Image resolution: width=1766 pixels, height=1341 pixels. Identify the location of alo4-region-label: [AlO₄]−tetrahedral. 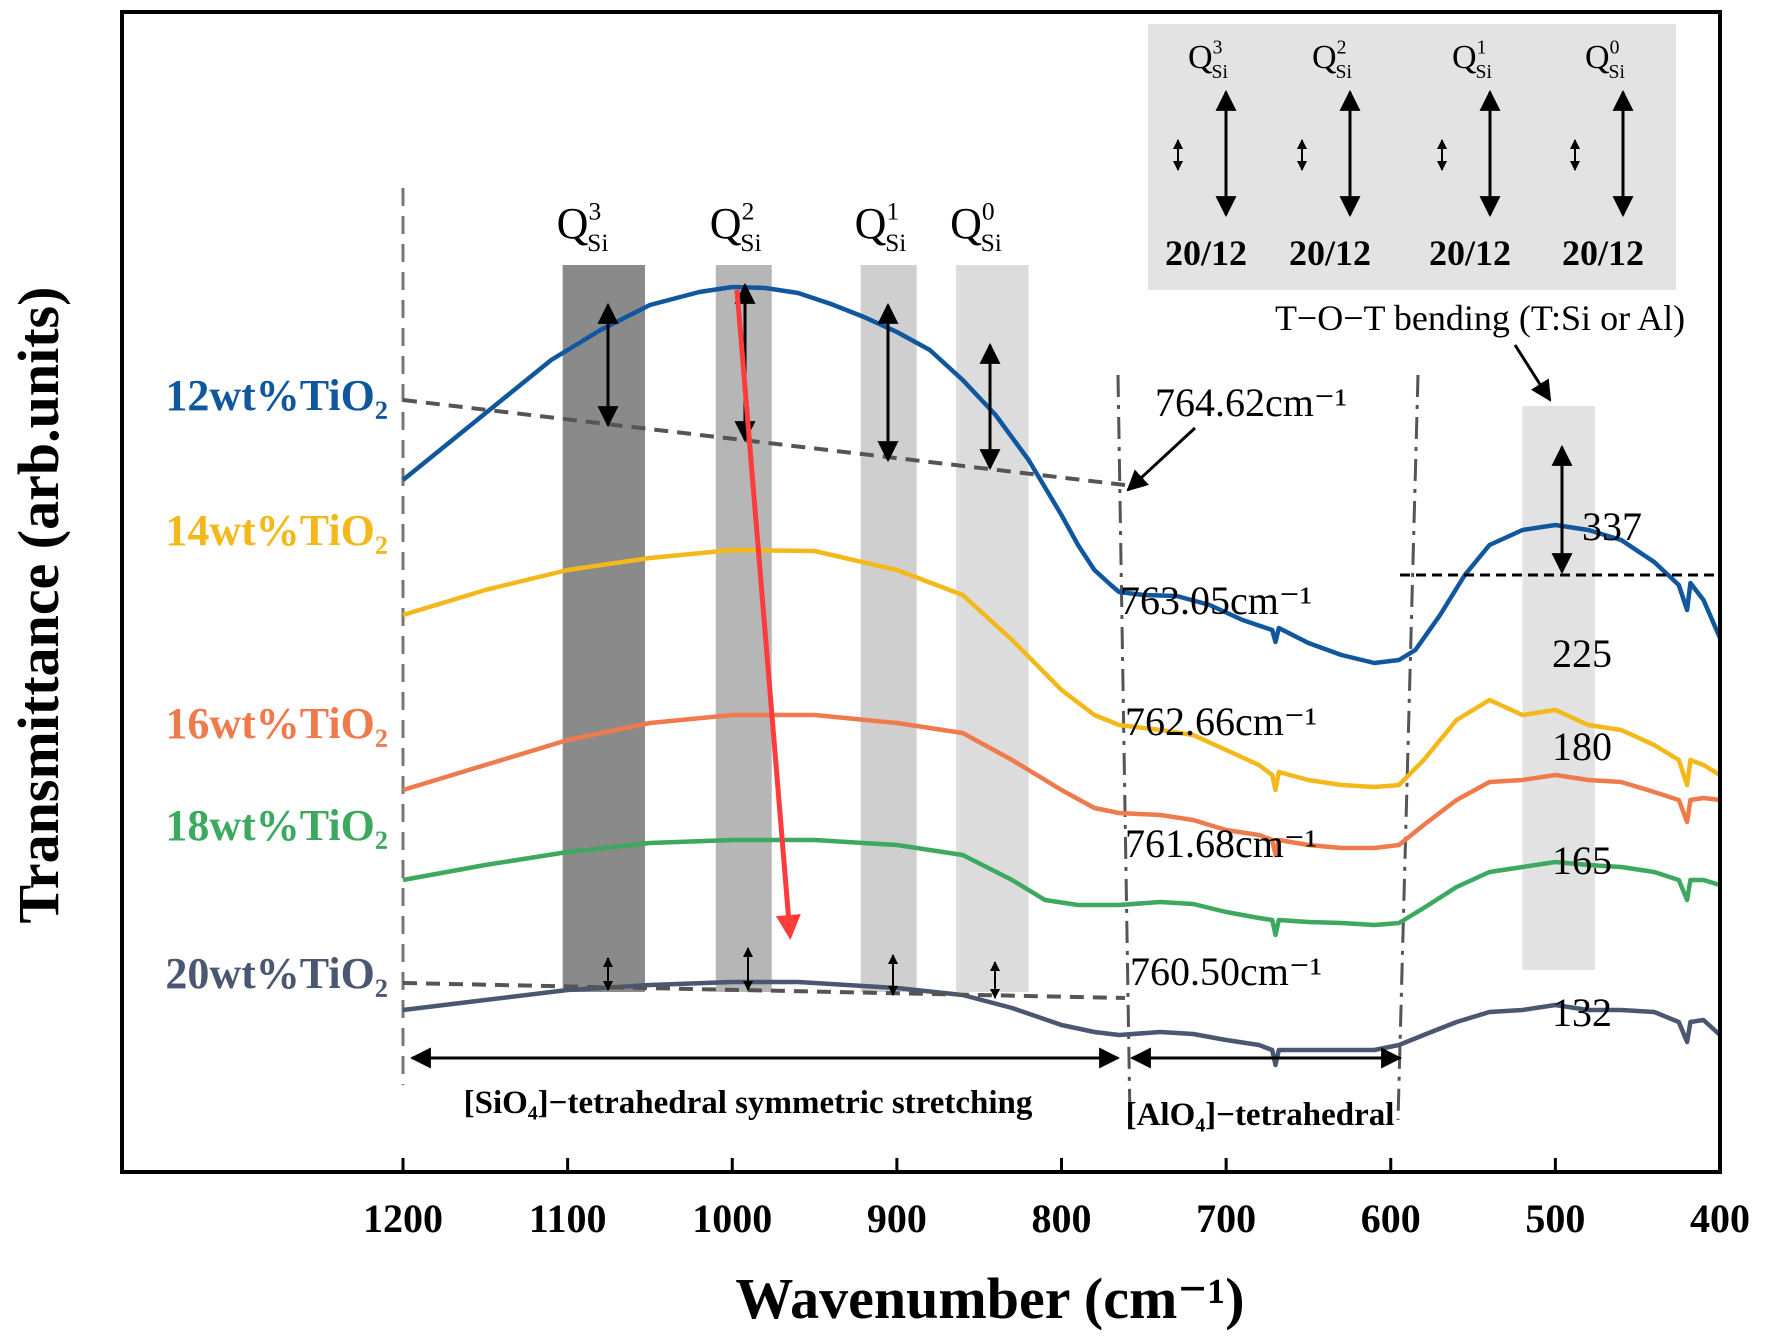
(1260, 1115).